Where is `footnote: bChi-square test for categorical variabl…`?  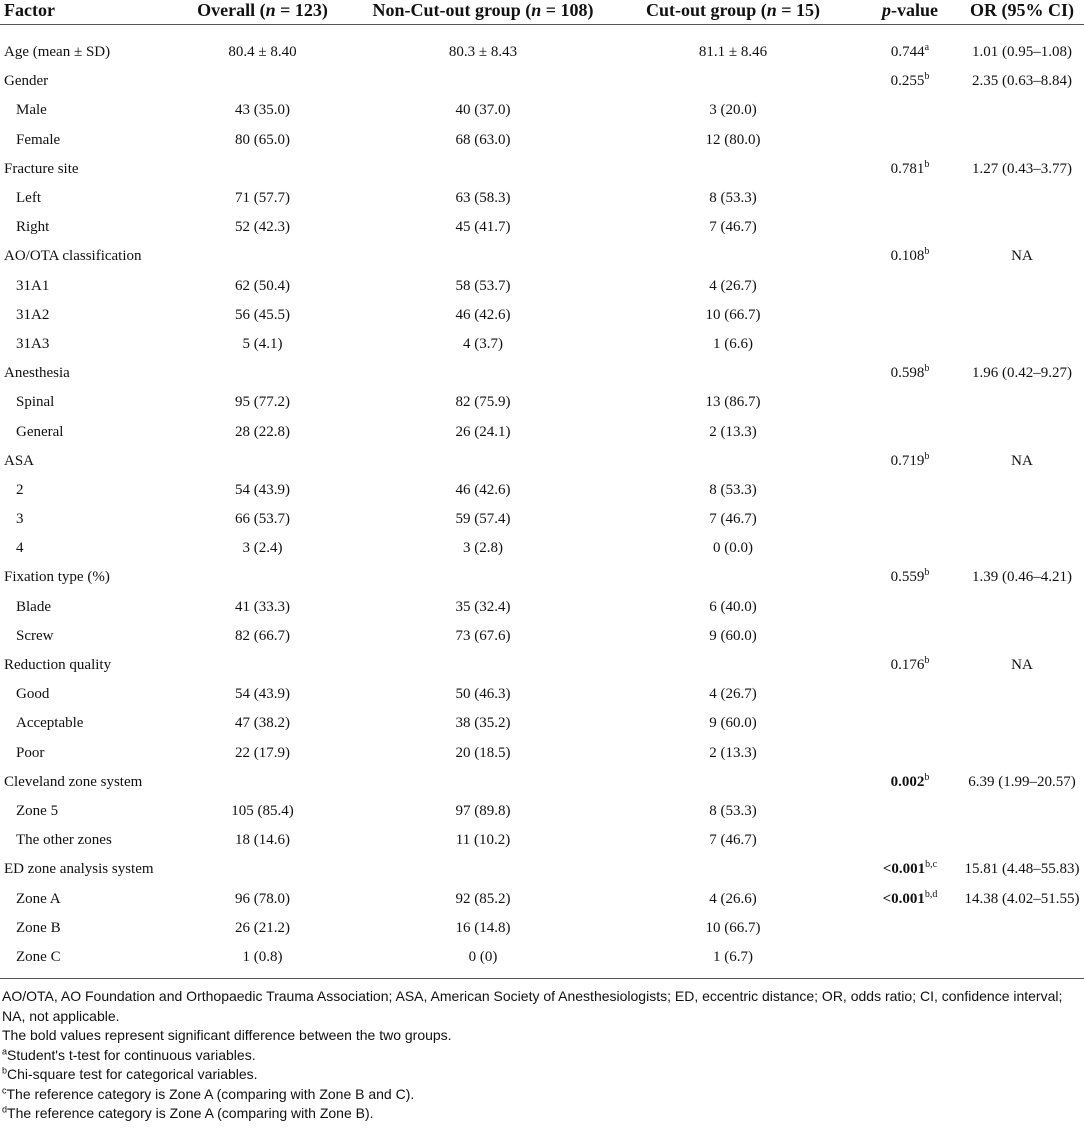
footnote: bChi-square test for categorical variabl… is located at coordinates (542, 1075).